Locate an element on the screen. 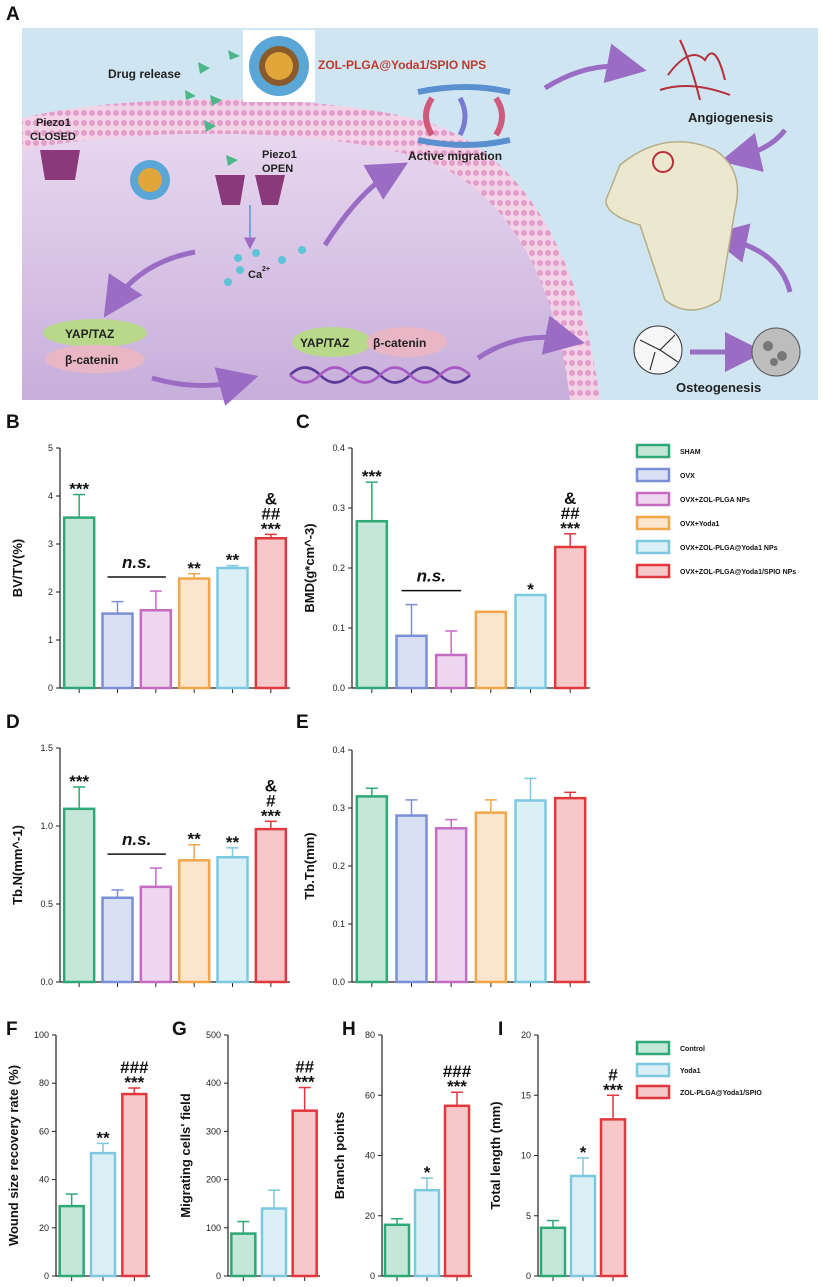 The image size is (823, 1287). y-axis-label: Tb.Tn(mm) is located at coordinates (309, 865).